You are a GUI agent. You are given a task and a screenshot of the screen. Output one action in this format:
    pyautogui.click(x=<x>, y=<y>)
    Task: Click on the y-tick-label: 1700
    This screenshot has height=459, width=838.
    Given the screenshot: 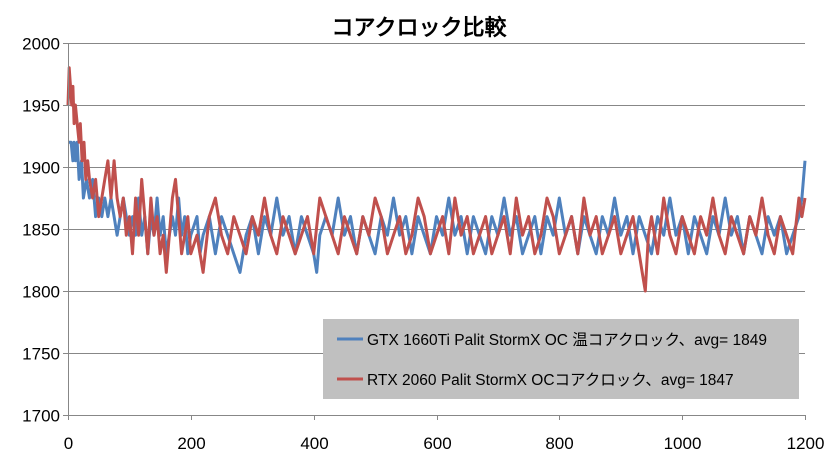 What is the action you would take?
    pyautogui.click(x=41, y=416)
    